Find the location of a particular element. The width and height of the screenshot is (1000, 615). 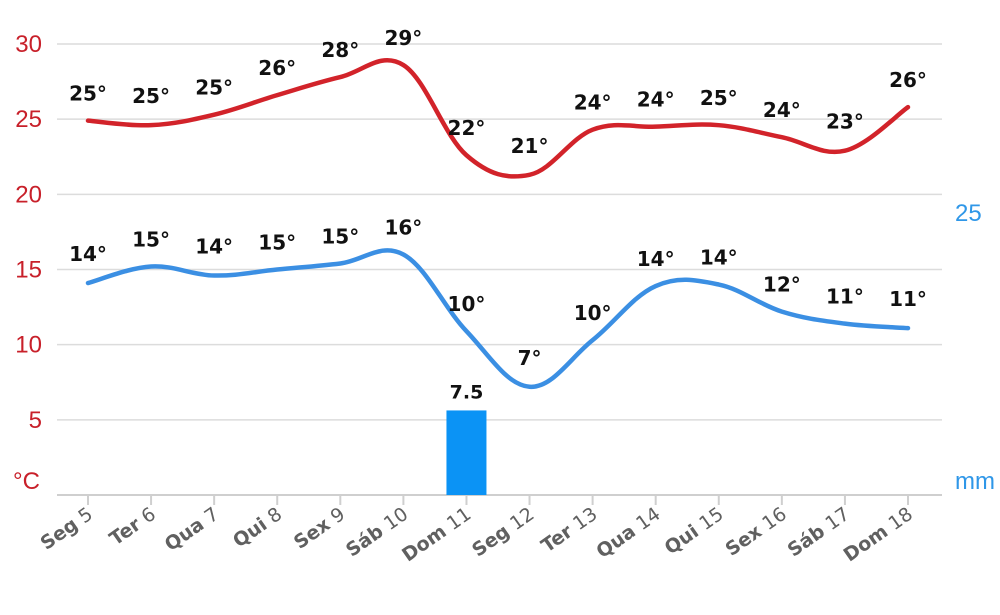

min-temp-label: 16° is located at coordinates (403, 227).